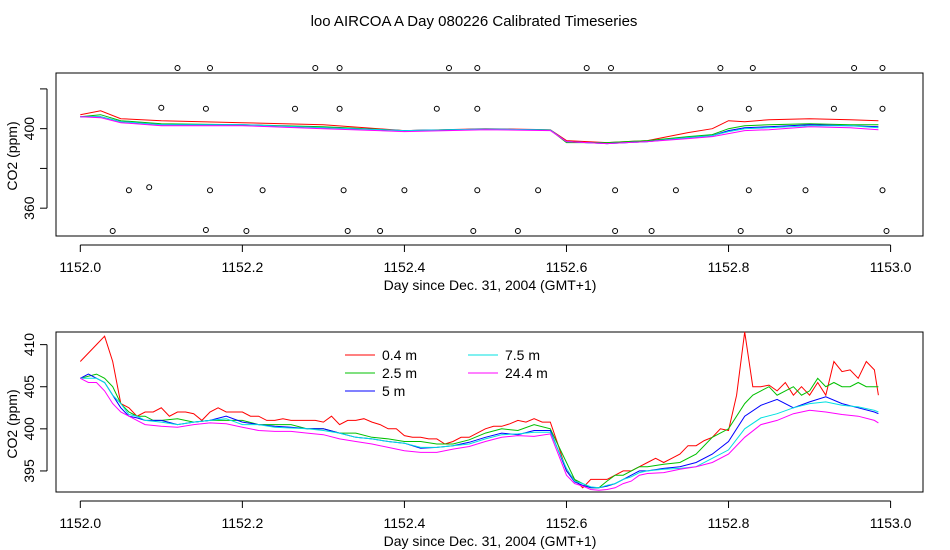 The width and height of the screenshot is (950, 550). I want to click on y-axis-label-bottom: CO2 (ppm), so click(12, 423).